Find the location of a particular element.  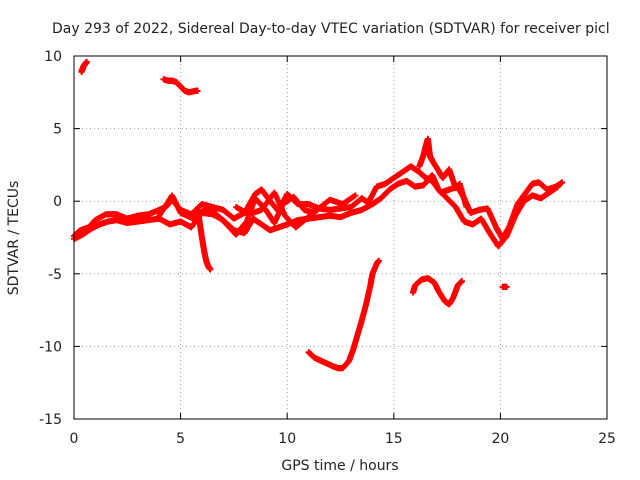

series-wave-a is located at coordinates (237, 215).